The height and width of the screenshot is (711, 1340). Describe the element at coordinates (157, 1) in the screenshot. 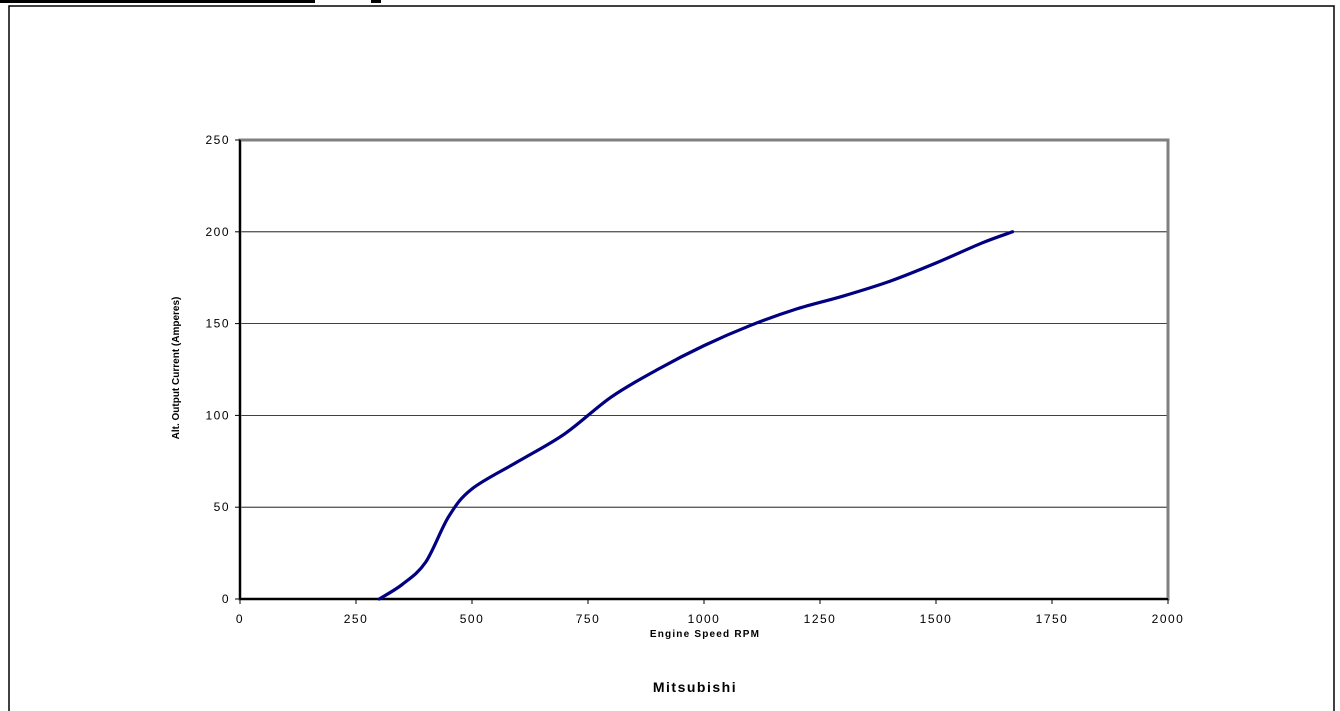

I see `top-clip-bar-left` at that location.